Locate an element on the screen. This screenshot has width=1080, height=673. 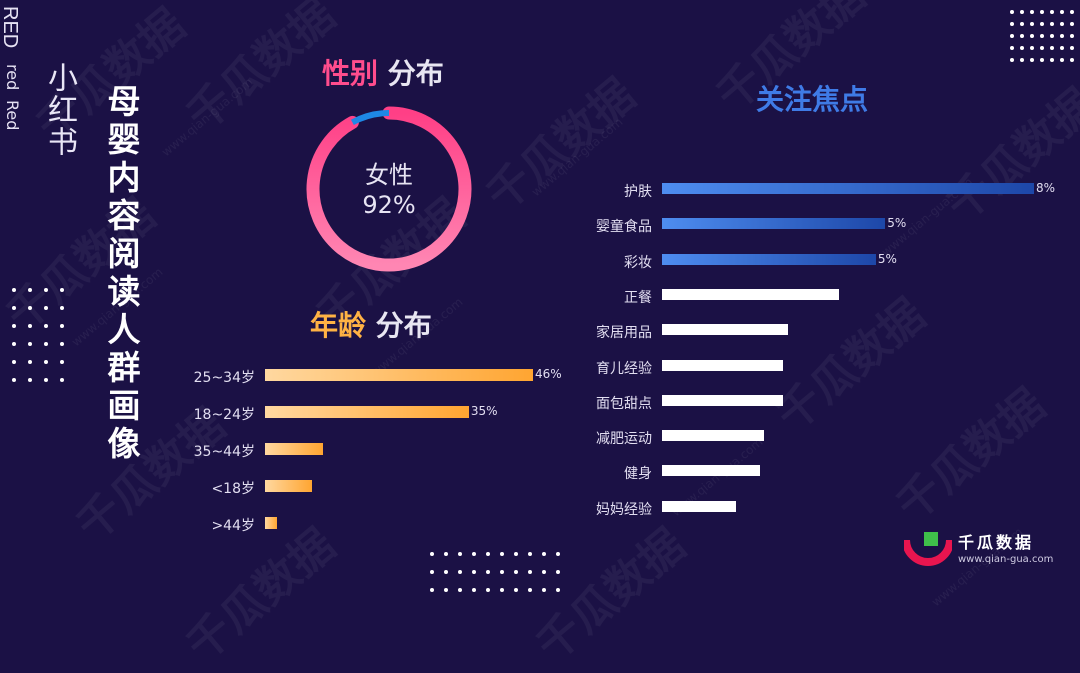
page-title: 母婴内容阅读人群画像 is located at coordinates (121, 274).